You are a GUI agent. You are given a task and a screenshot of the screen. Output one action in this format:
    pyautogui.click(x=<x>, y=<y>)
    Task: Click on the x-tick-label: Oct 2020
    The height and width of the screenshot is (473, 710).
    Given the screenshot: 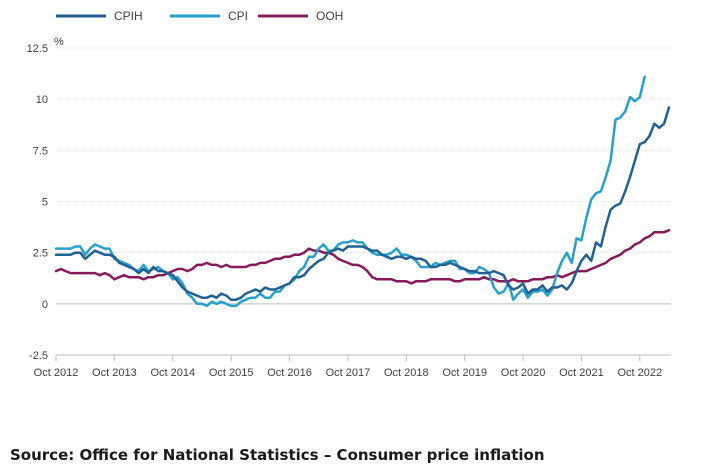 What is the action you would take?
    pyautogui.click(x=523, y=373)
    